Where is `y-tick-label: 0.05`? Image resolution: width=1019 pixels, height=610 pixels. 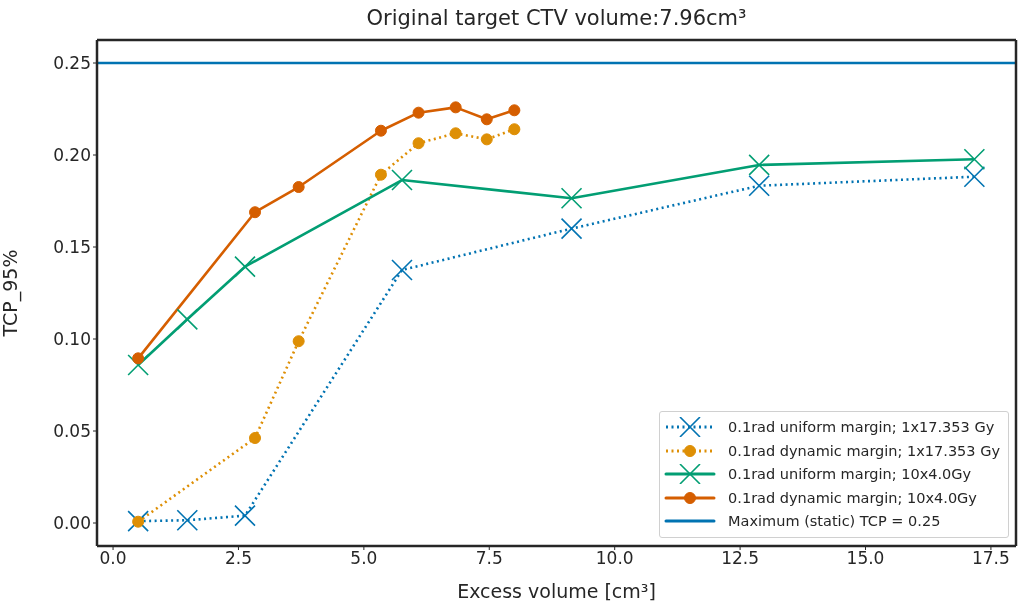
y-tick-label: 0.05 is located at coordinates (72, 431).